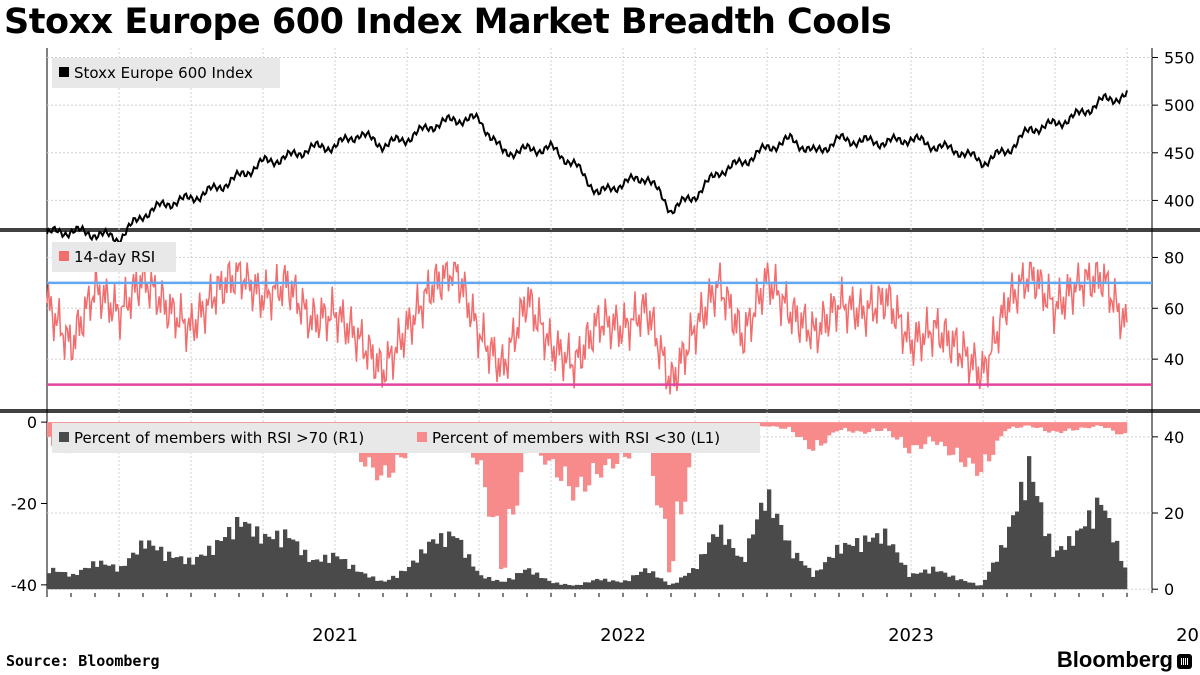 Image resolution: width=1200 pixels, height=675 pixels. Describe the element at coordinates (335, 635) in the screenshot. I see `x-tick-label: 2021` at that location.